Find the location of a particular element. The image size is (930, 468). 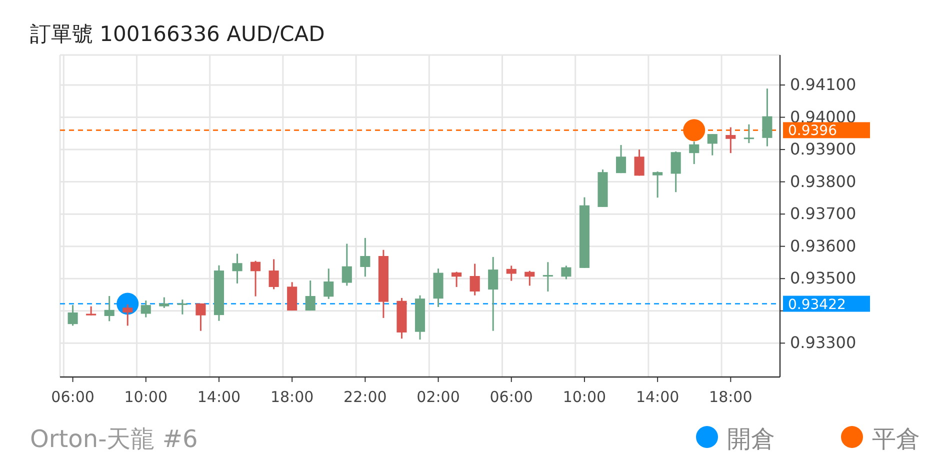

y-tick-label: 0.94100 is located at coordinates (823, 84).